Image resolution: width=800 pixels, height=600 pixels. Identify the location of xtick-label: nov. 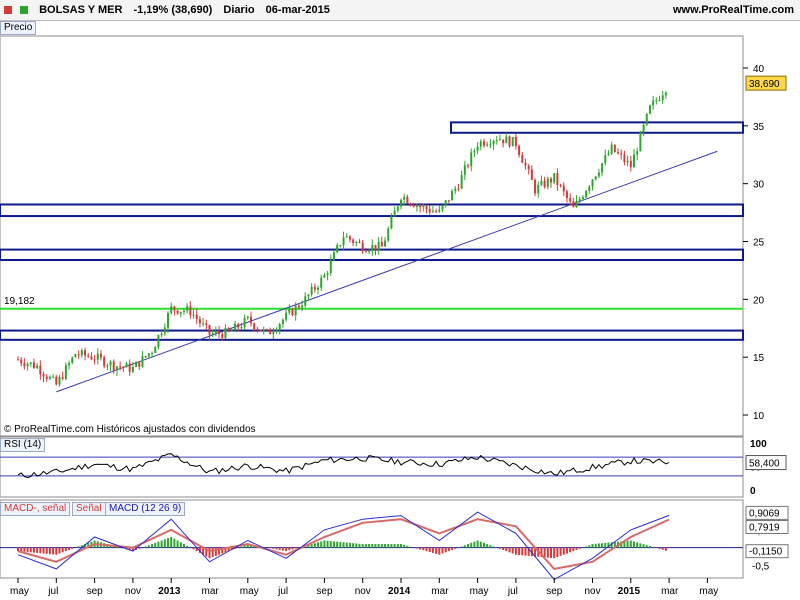
(133, 591).